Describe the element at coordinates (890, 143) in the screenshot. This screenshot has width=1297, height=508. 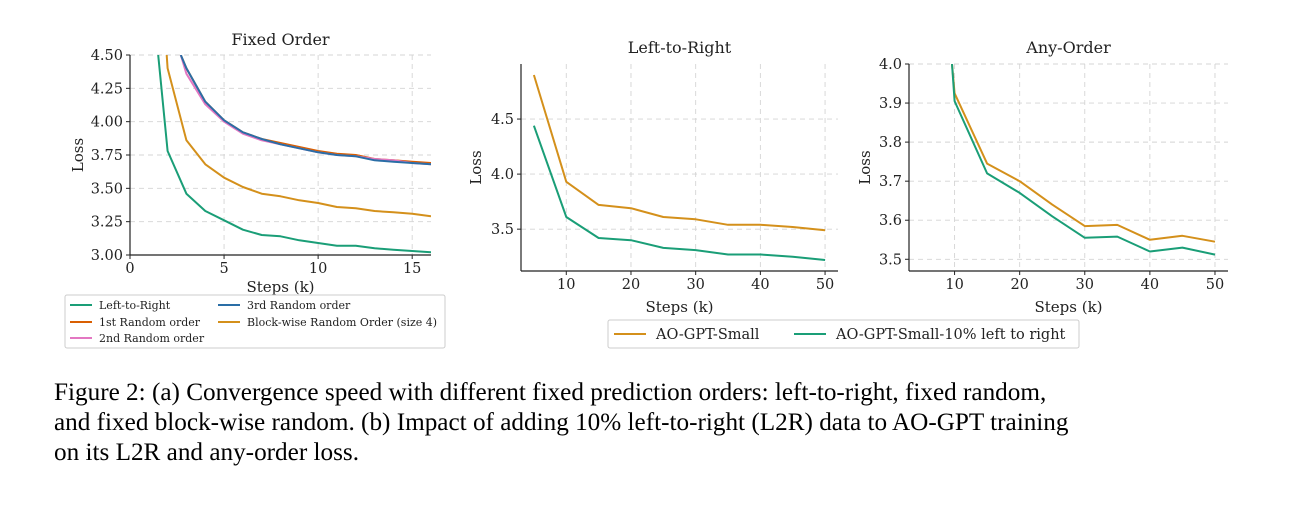
I see `y-tick-label: 3.8` at that location.